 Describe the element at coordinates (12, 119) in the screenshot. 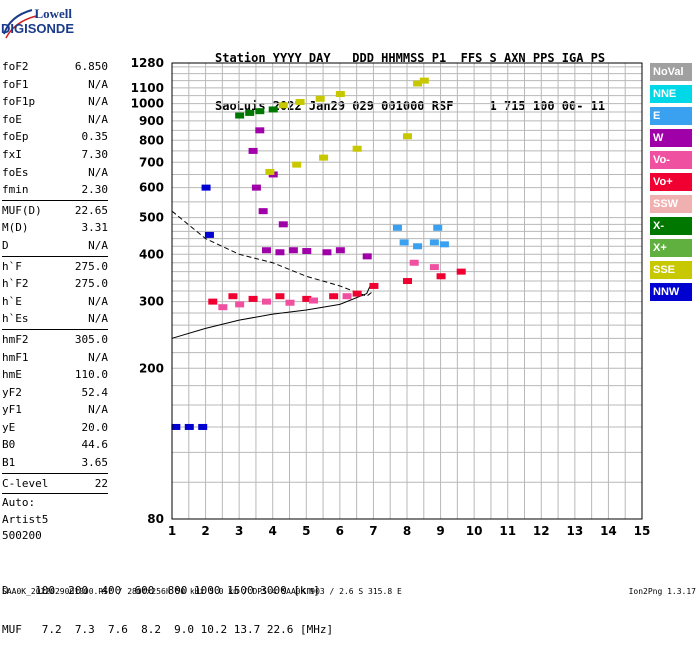

I see `param-key: foE` at that location.